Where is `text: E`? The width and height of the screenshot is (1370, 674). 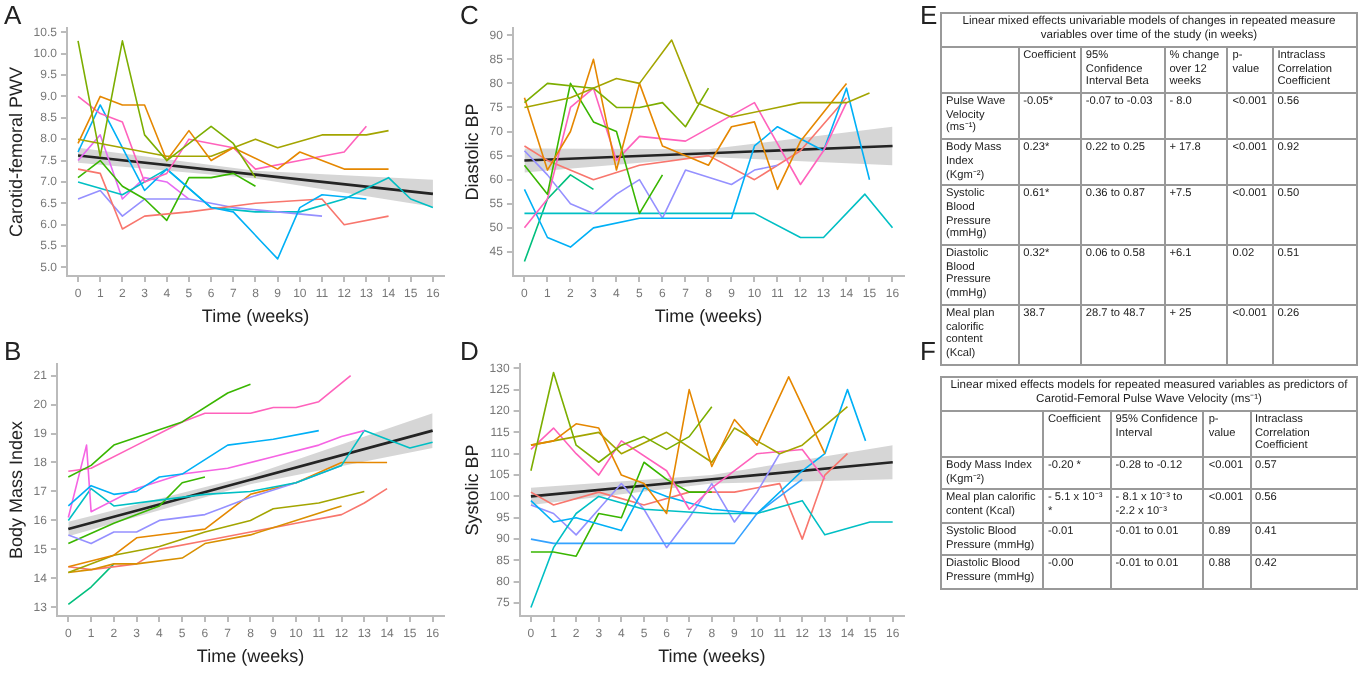
text: E is located at coordinates (929, 15).